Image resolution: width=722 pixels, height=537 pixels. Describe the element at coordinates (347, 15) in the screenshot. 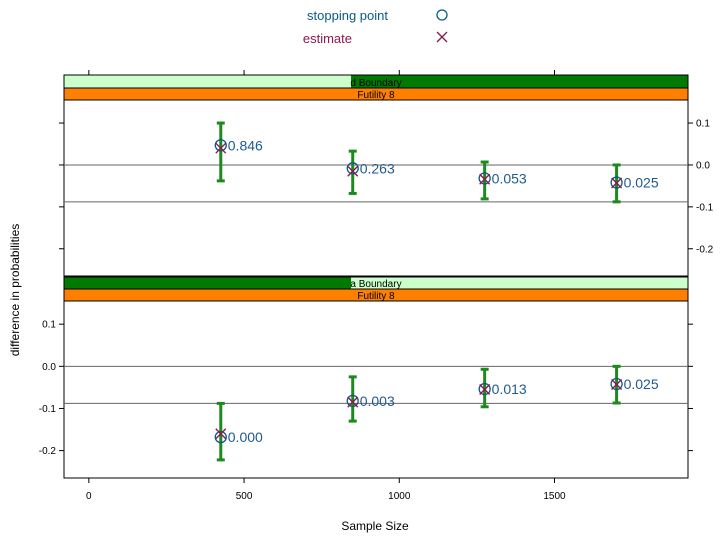

I see `legend-label-stopping-point: stopping point` at that location.